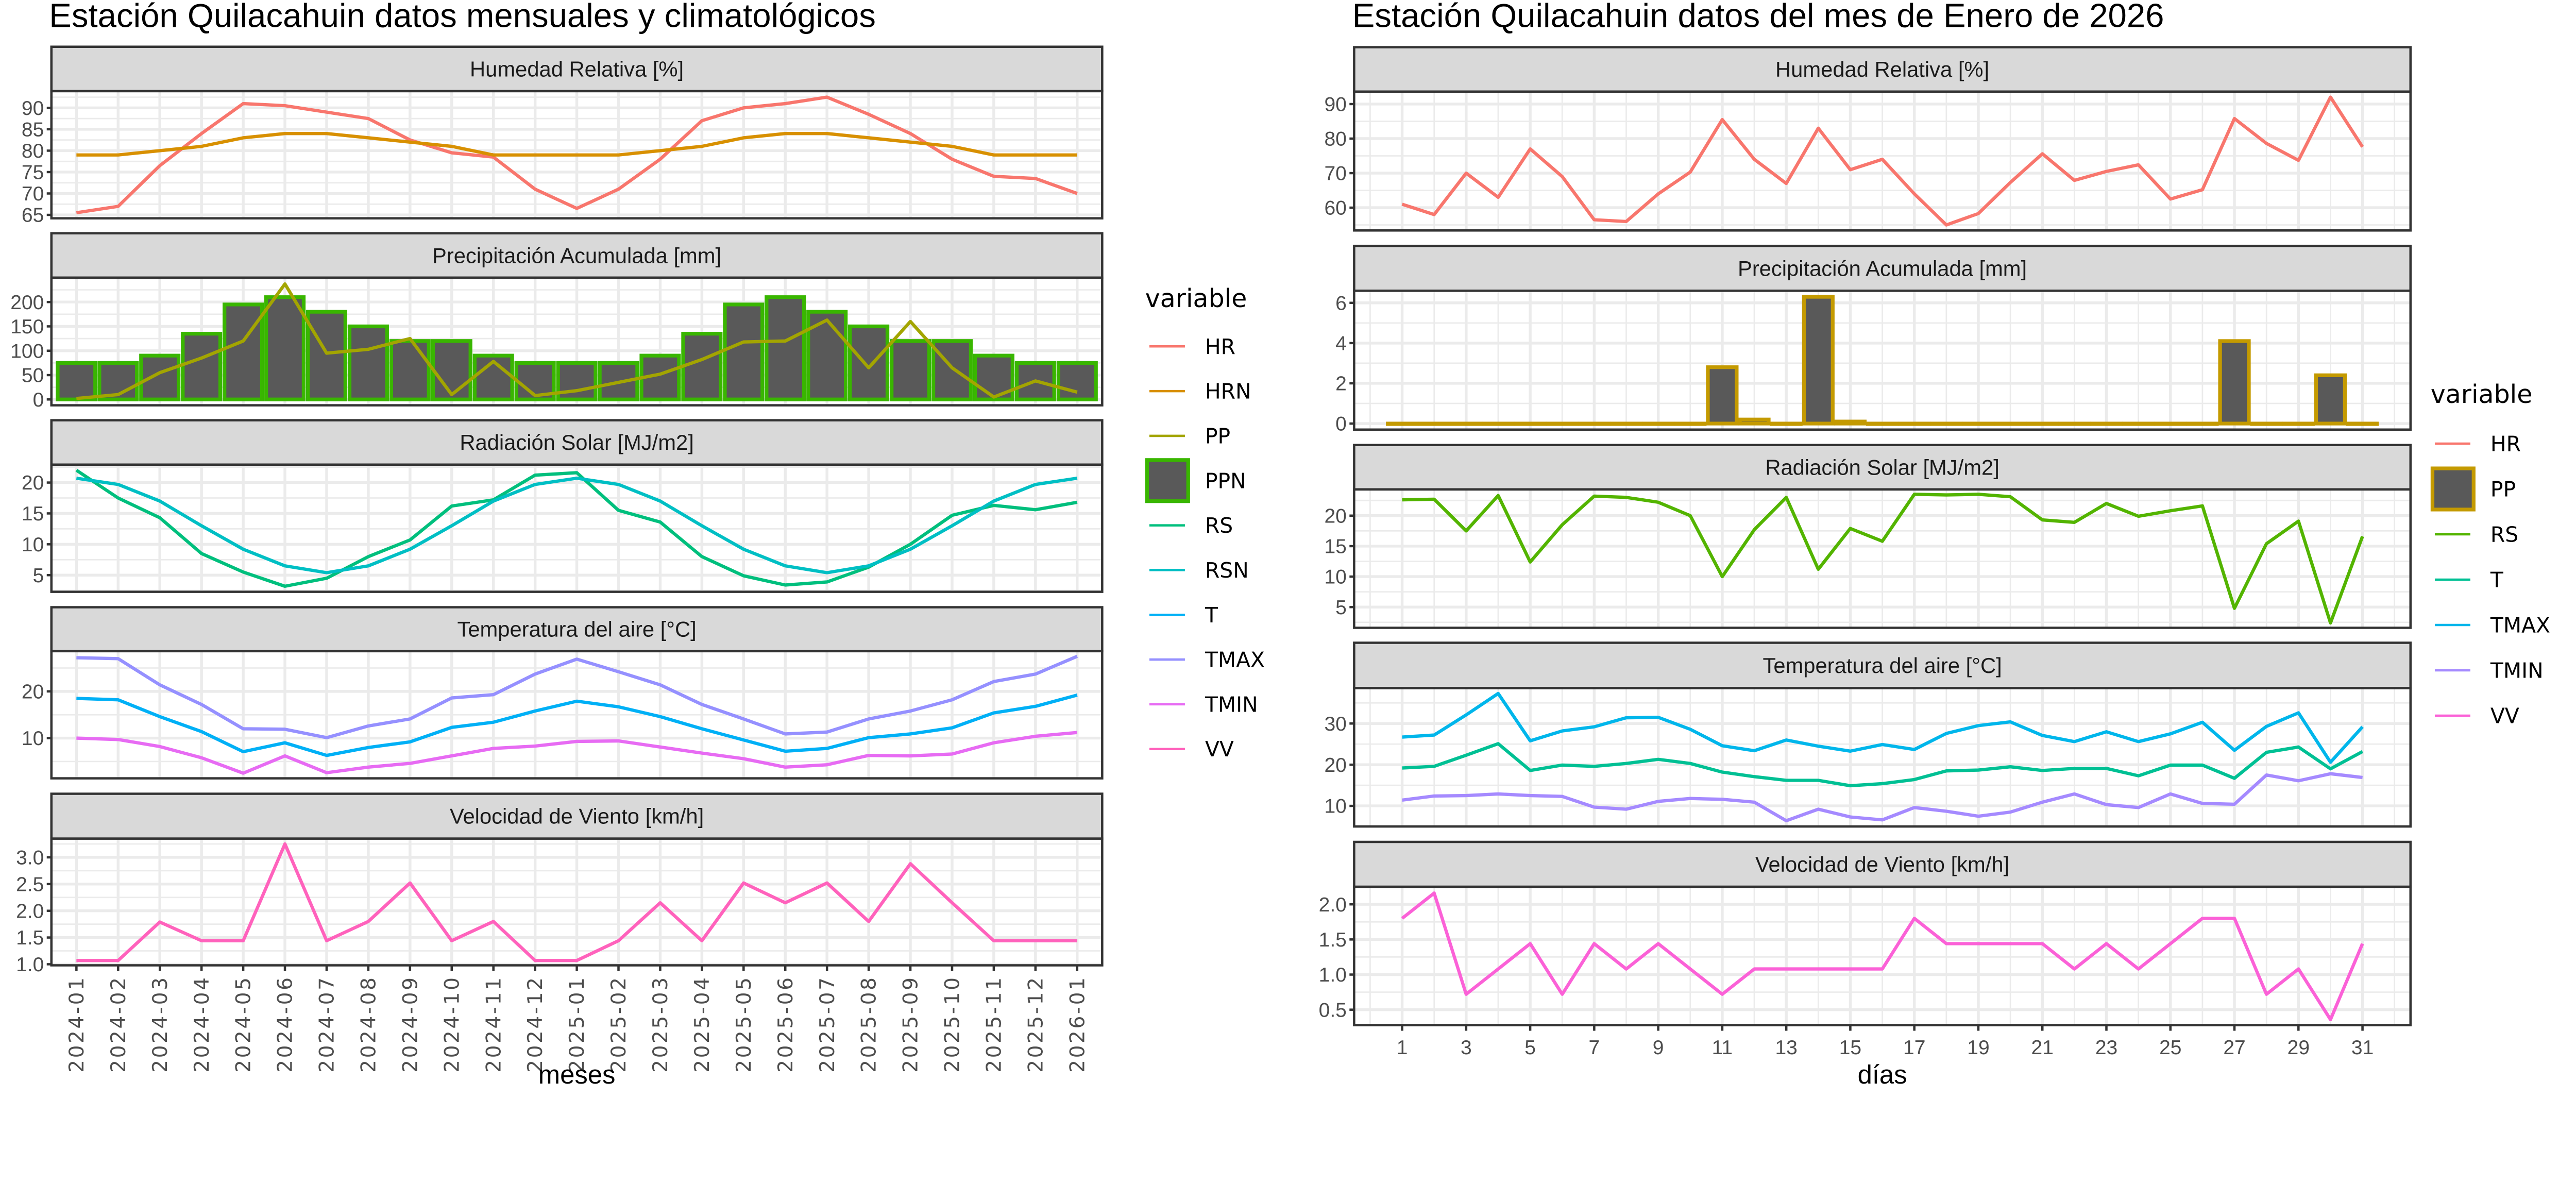 Image resolution: width=2576 pixels, height=1200 pixels. Describe the element at coordinates (30, 965) in the screenshot. I see `y-tick-label: 1.0` at that location.